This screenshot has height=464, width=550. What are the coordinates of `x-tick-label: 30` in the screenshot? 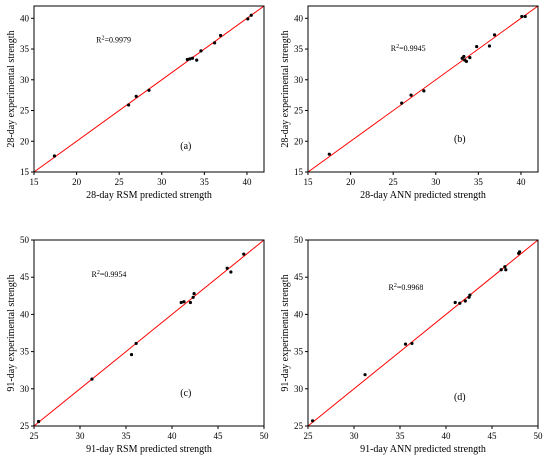 It's located at (436, 182).